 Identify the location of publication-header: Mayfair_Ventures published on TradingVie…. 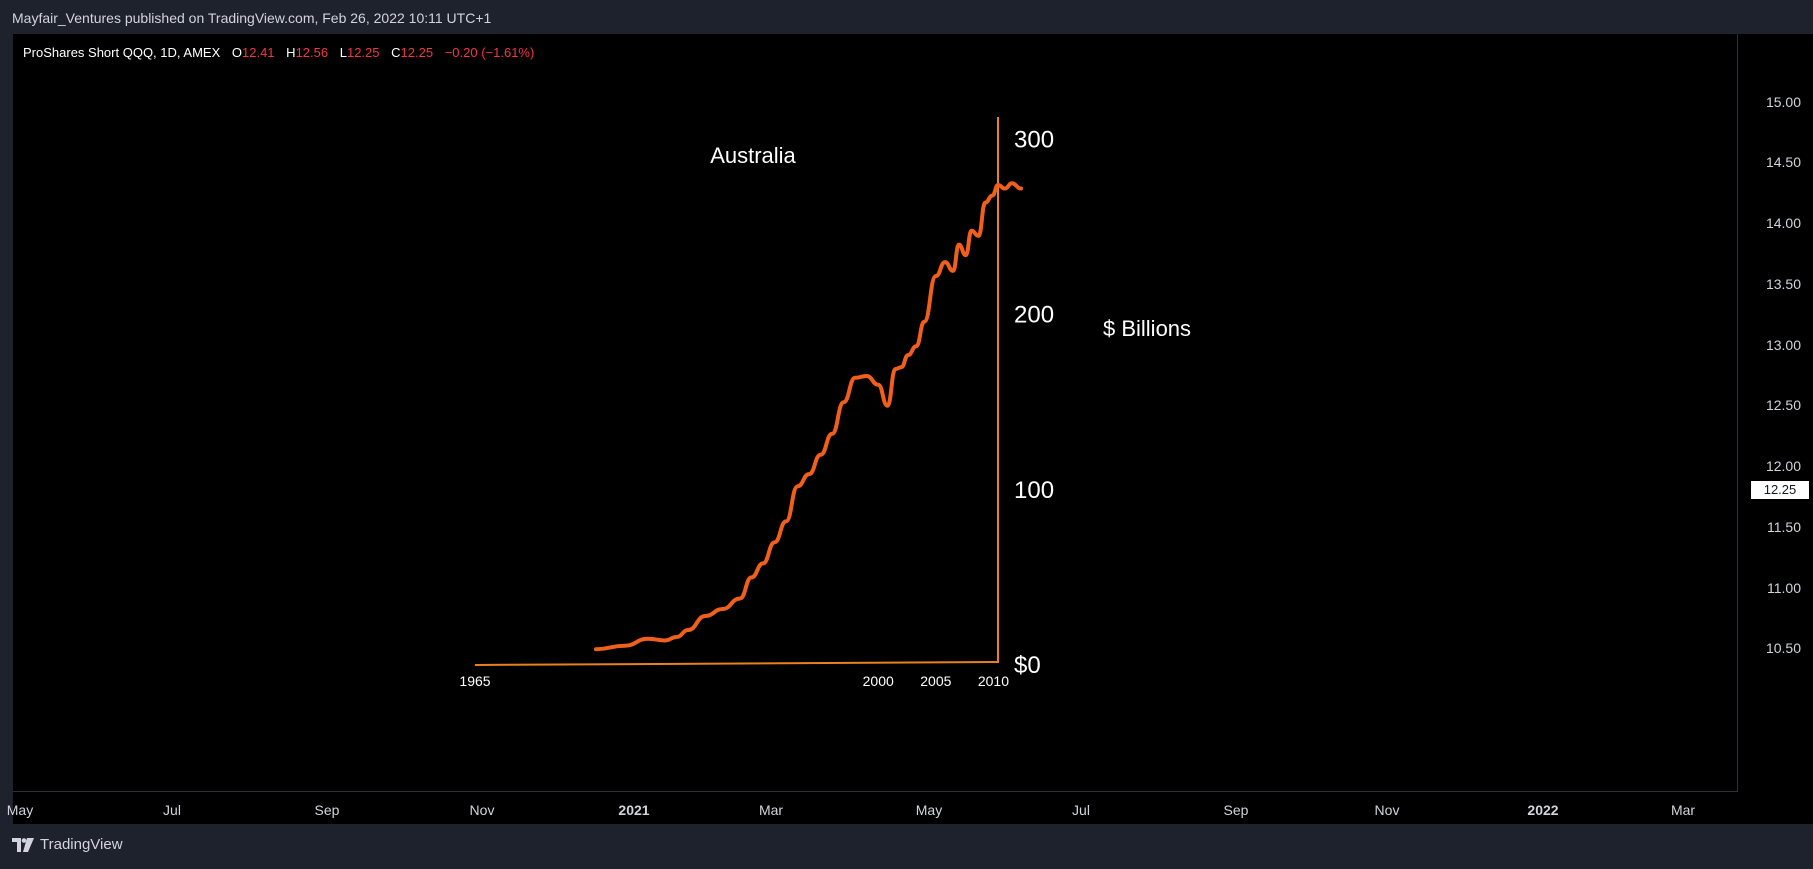
(906, 17).